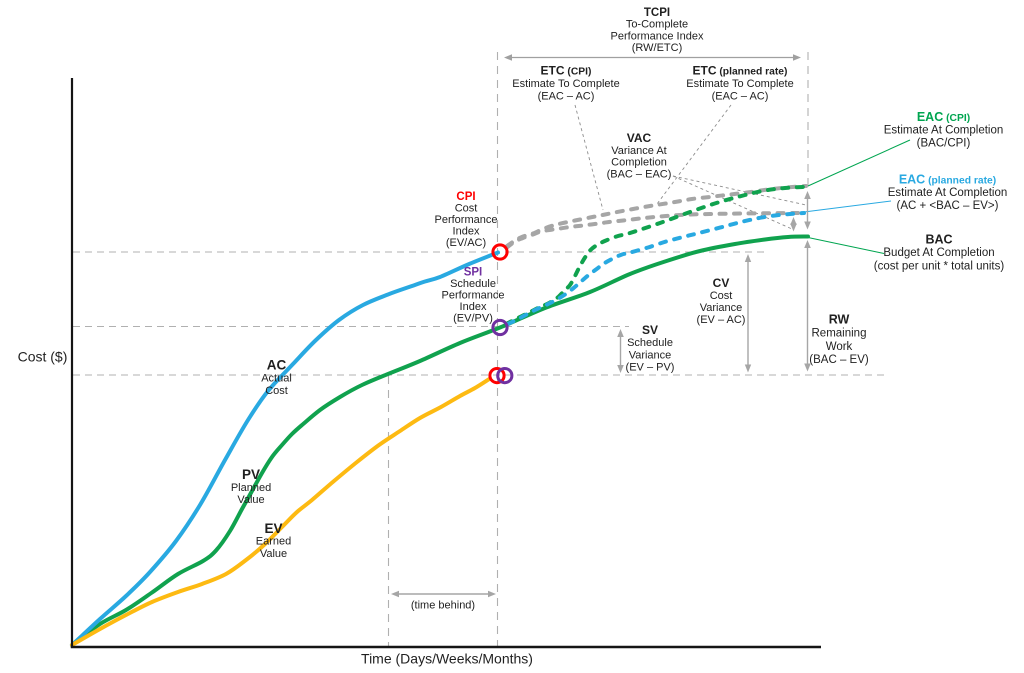 The width and height of the screenshot is (1024, 673). Describe the element at coordinates (443, 605) in the screenshot. I see `svg-text: (time behind)` at that location.